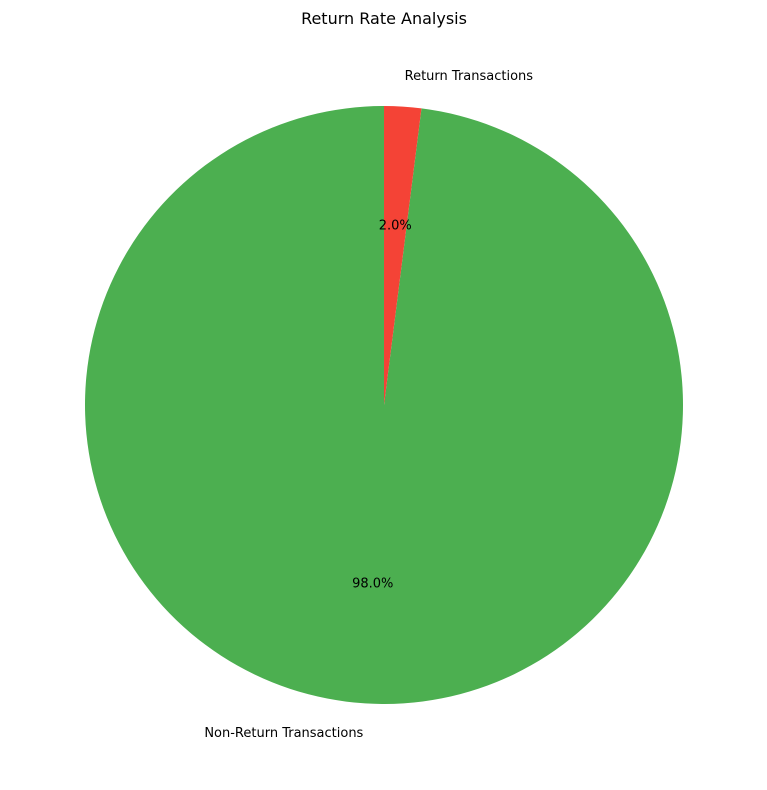  What do you see at coordinates (469, 76) in the screenshot?
I see `slice-label-return-transactions: Return Transactions` at bounding box center [469, 76].